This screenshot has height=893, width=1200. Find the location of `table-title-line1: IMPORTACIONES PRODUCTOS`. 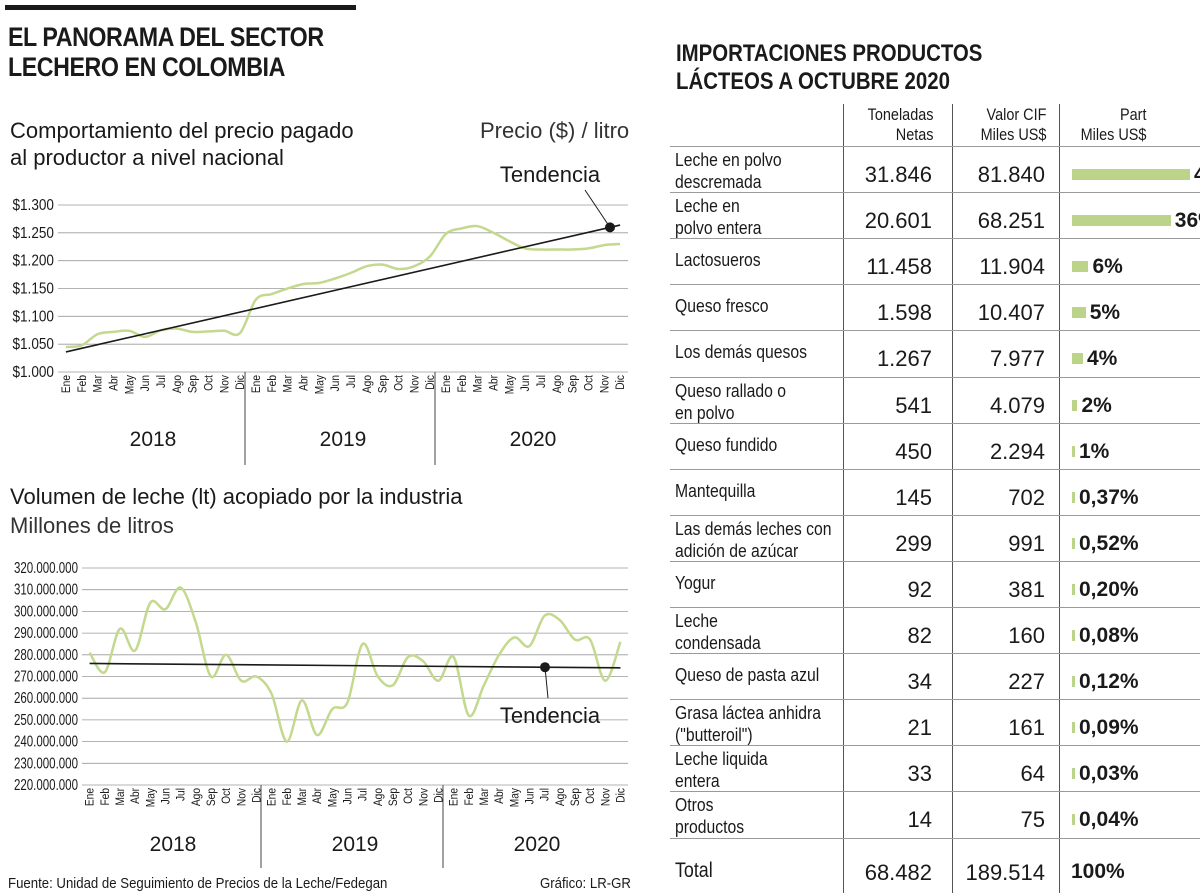

table-title-line1: IMPORTACIONES PRODUCTOS is located at coordinates (829, 53).